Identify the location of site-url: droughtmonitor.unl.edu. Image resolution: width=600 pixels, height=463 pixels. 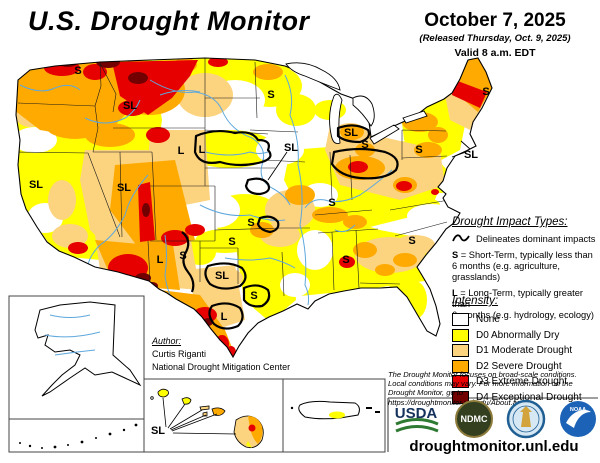
(494, 446).